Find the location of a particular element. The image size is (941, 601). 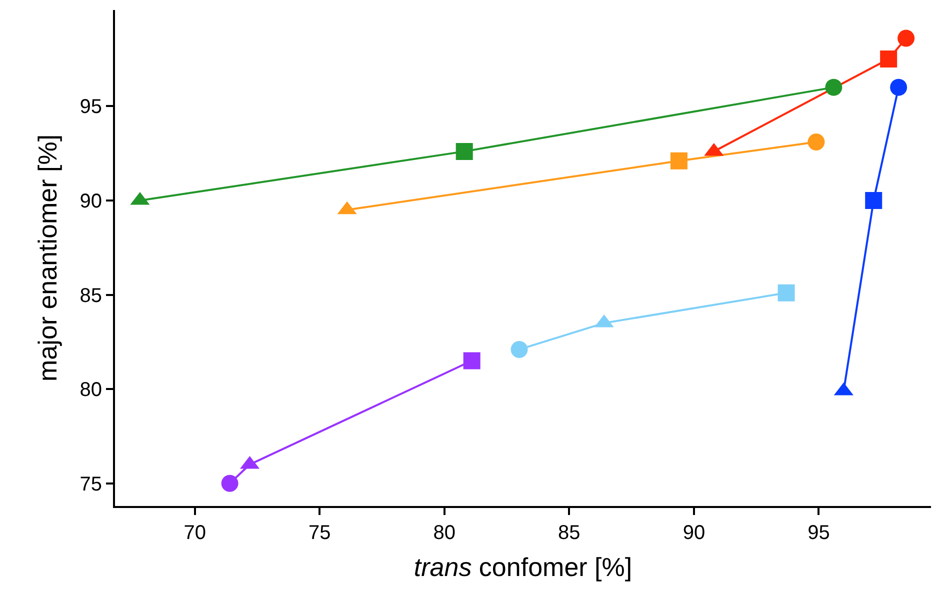

x-axis-title: trans confomer [%] is located at coordinates (523, 567).